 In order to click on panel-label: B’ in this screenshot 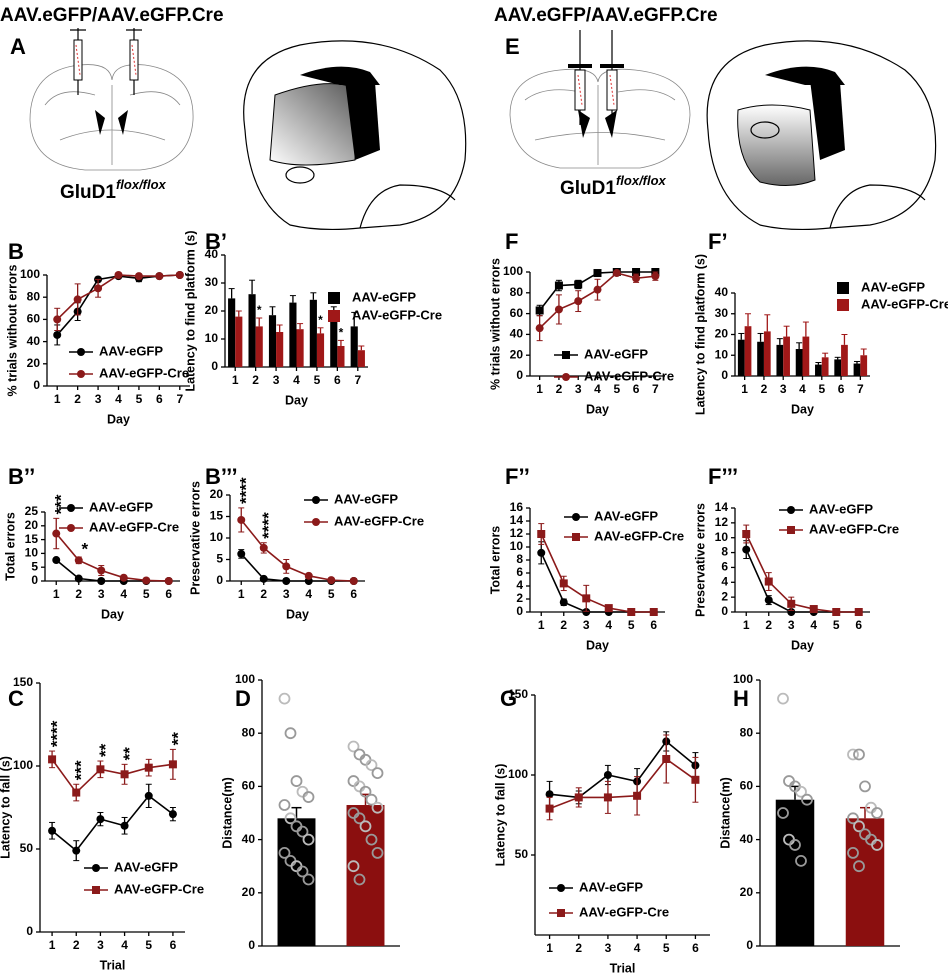, I will do `click(216, 241)`.